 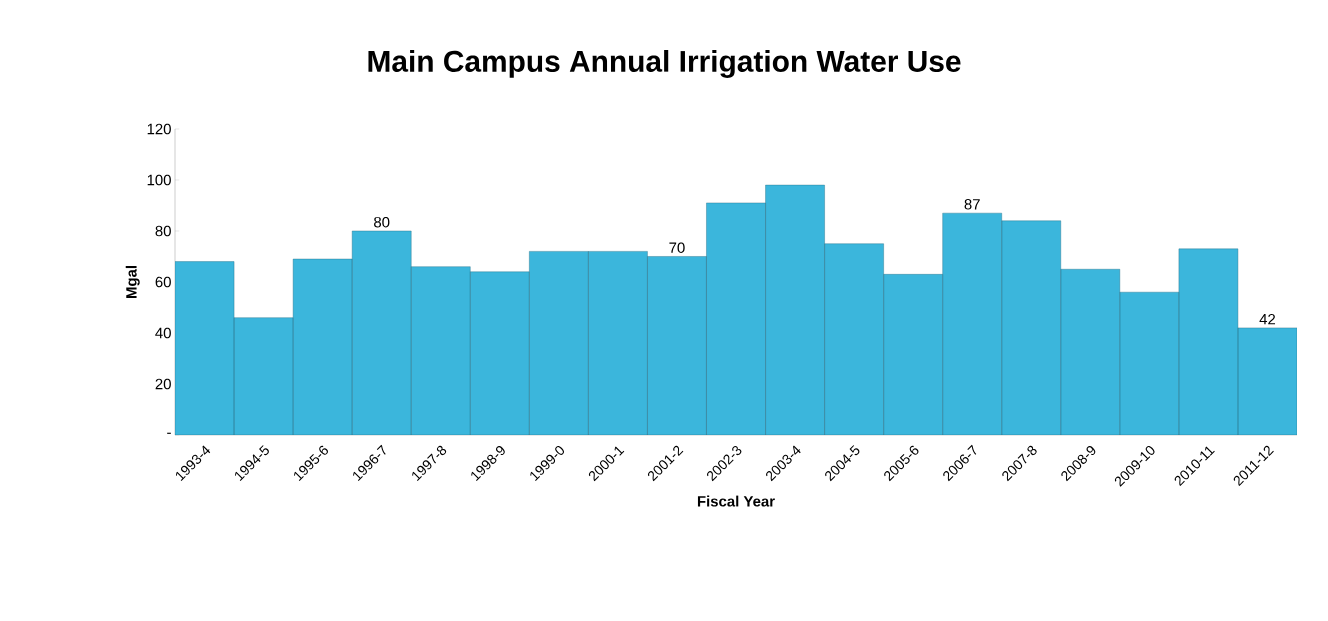 What do you see at coordinates (736, 501) in the screenshot?
I see `x-axis-title: Fiscal Year` at bounding box center [736, 501].